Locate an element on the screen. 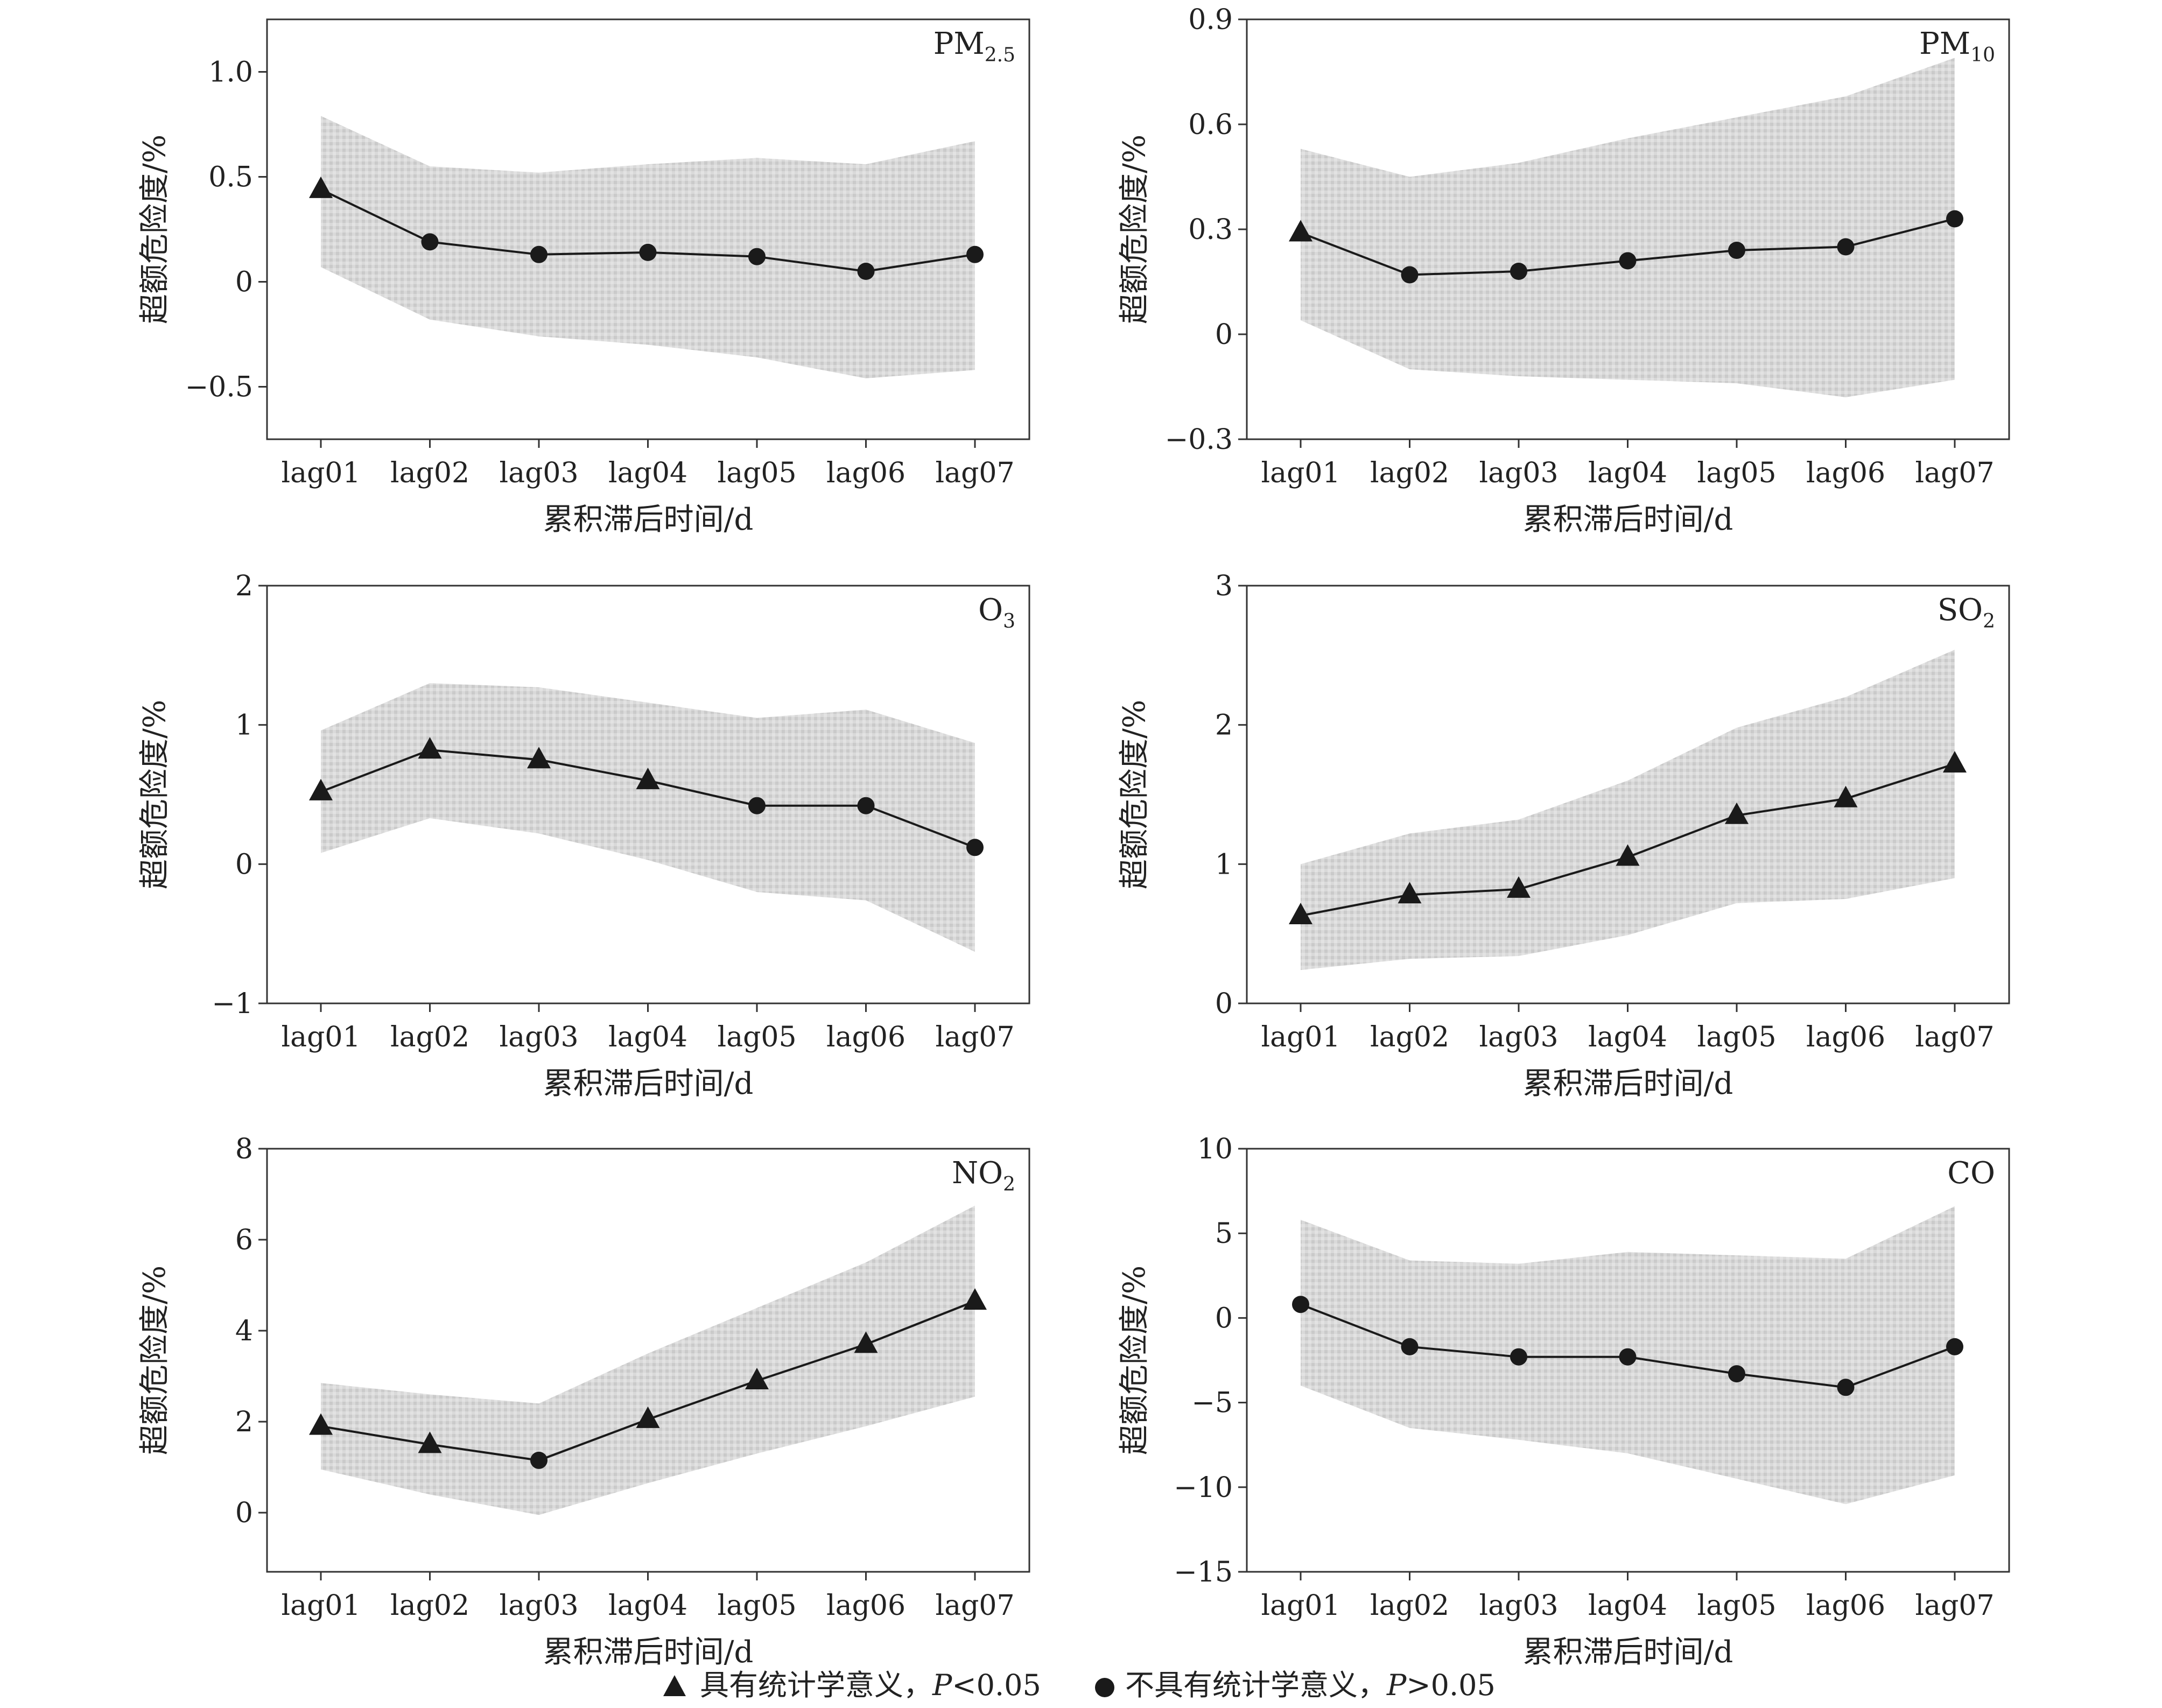 The width and height of the screenshot is (2162, 1708). y-tick-label: 0.3 is located at coordinates (1210, 230).